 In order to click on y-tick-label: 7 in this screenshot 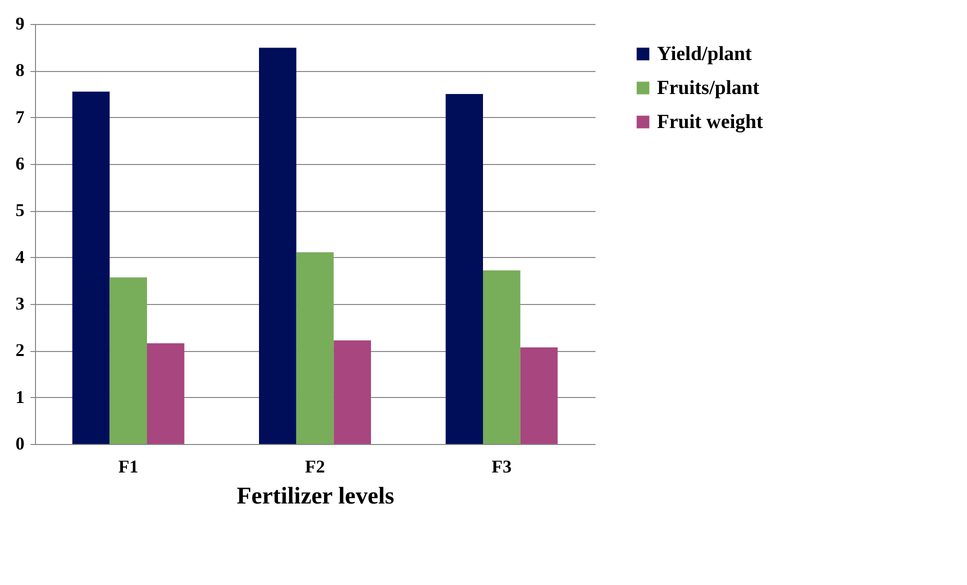, I will do `click(20, 116)`.